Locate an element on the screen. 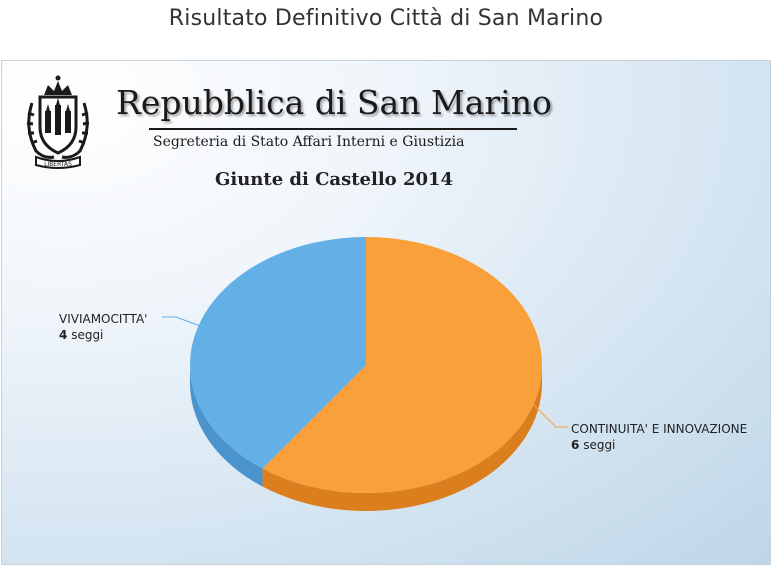  slice-name: VIVIAMOCITTA' is located at coordinates (103, 319).